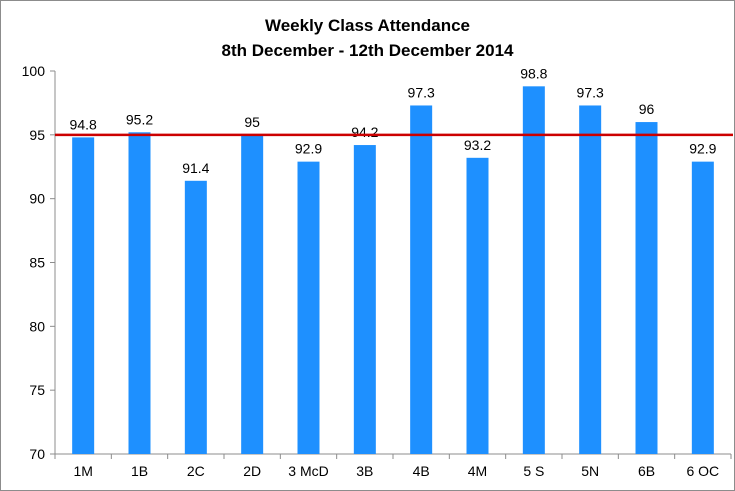 This screenshot has width=735, height=491. Describe the element at coordinates (139, 293) in the screenshot. I see `bar-1b` at that location.